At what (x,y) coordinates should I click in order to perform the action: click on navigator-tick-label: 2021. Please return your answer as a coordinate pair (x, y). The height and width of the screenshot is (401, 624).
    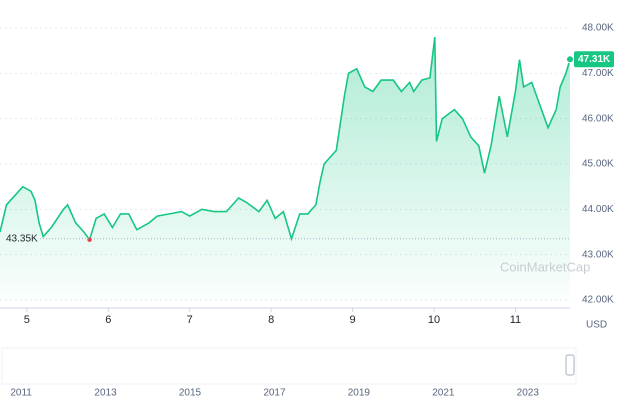
    Looking at the image, I should click on (443, 393).